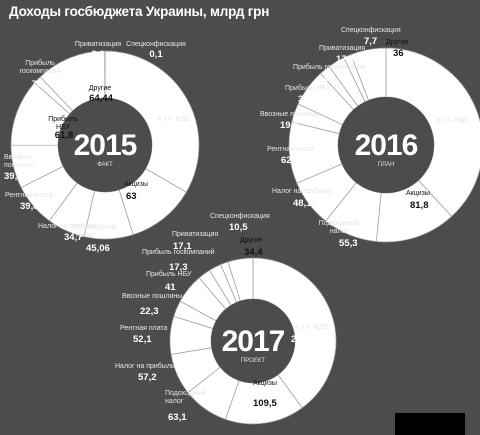  I want to click on label-1-8: Приватизация, so click(342, 48).